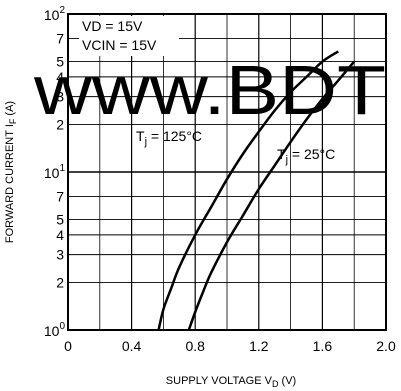 This screenshot has width=401, height=391. Describe the element at coordinates (132, 346) in the screenshot. I see `x-tick-label: 0.4` at that location.